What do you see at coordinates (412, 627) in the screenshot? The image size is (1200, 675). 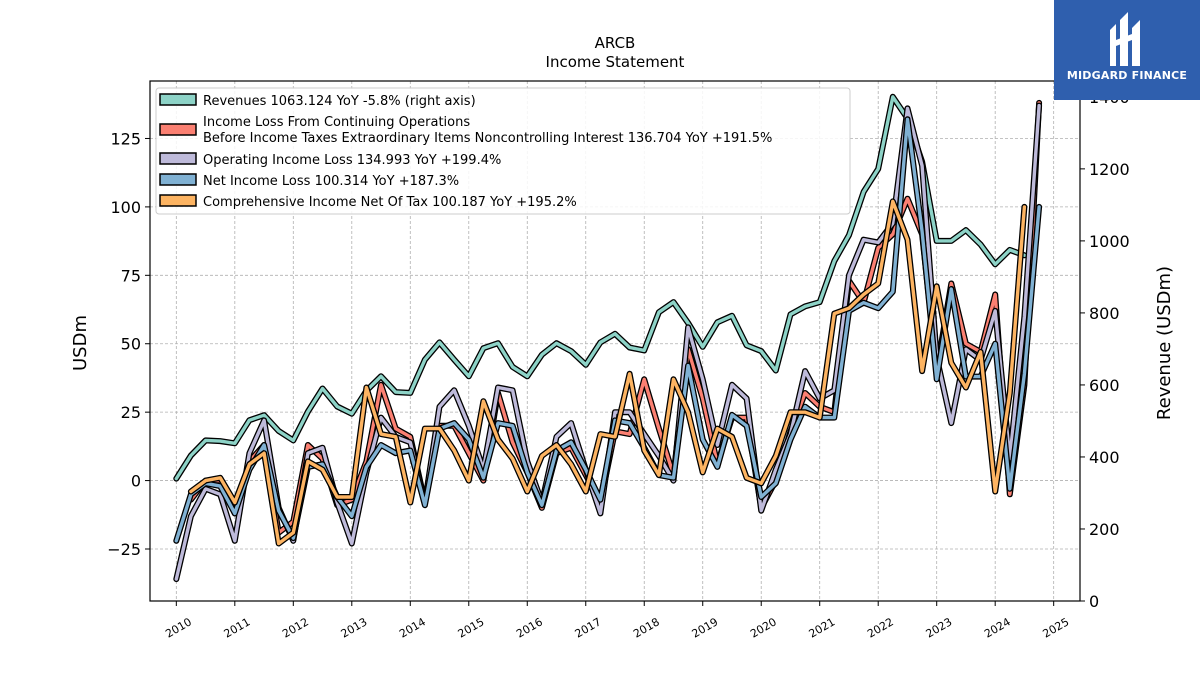 I see `x-tick-label: 2014` at bounding box center [412, 627].